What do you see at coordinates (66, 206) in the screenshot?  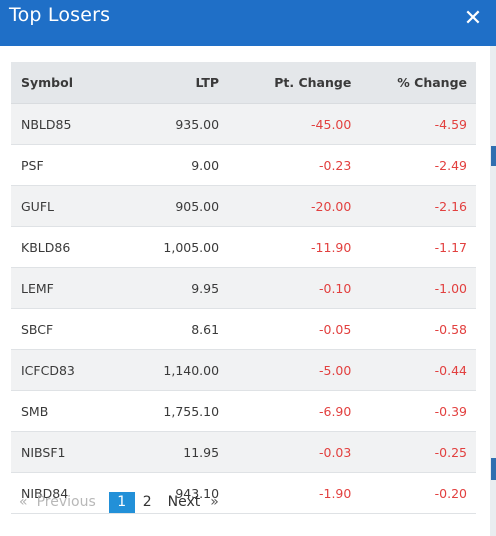 I see `symbol-cell: GUFL` at bounding box center [66, 206].